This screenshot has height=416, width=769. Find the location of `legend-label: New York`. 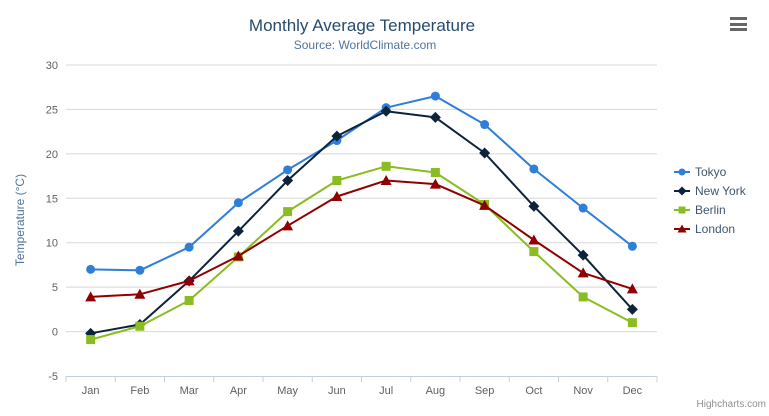

legend-label: New York is located at coordinates (720, 190).